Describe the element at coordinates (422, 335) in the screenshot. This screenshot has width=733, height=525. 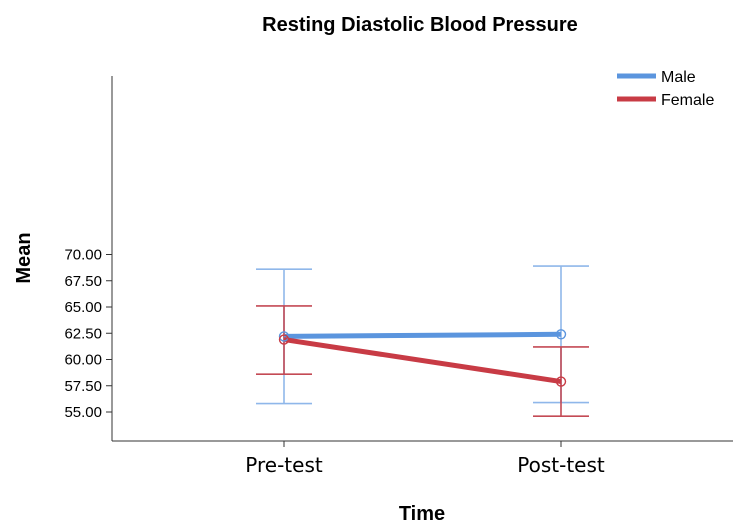
I see `male-series-line` at that location.